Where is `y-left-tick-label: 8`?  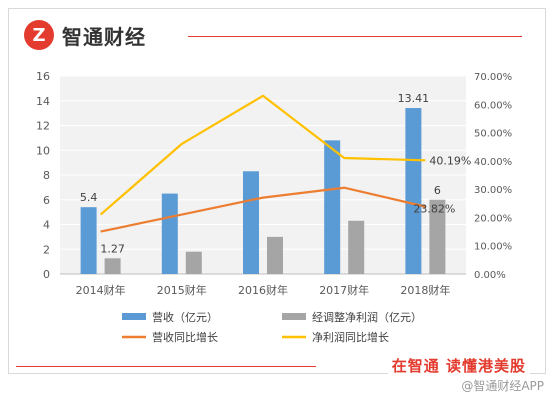 y-left-tick-label: 8 is located at coordinates (46, 175).